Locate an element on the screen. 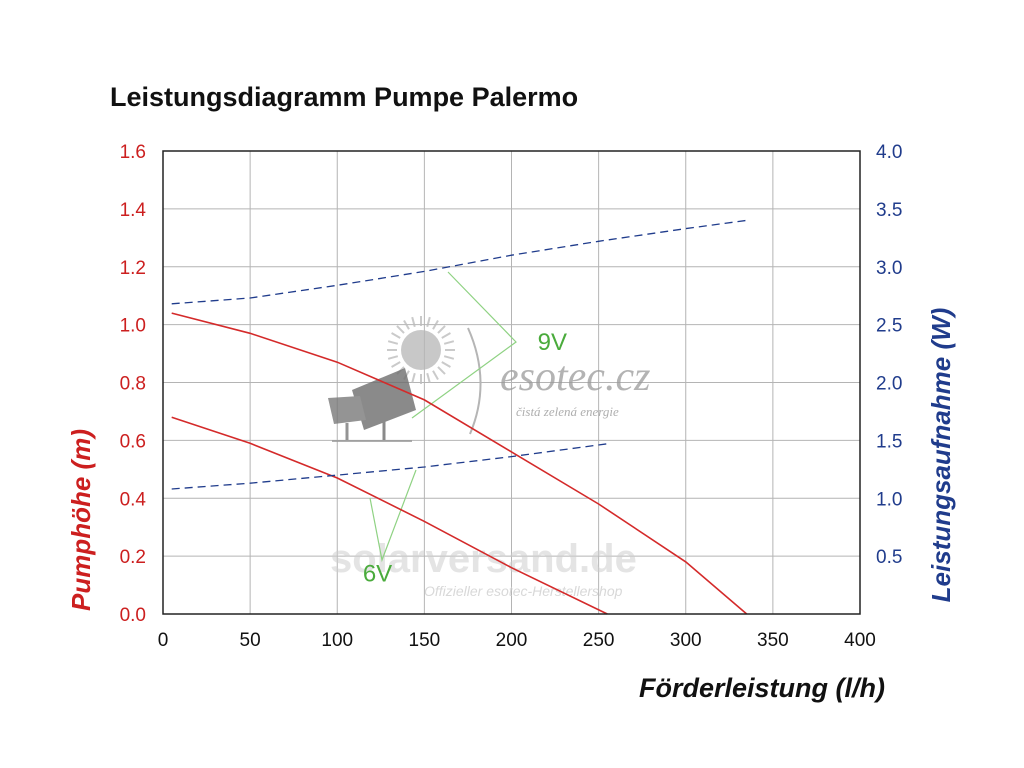 The width and height of the screenshot is (1024, 768). y-right-tick-label: 1.0 is located at coordinates (889, 499).